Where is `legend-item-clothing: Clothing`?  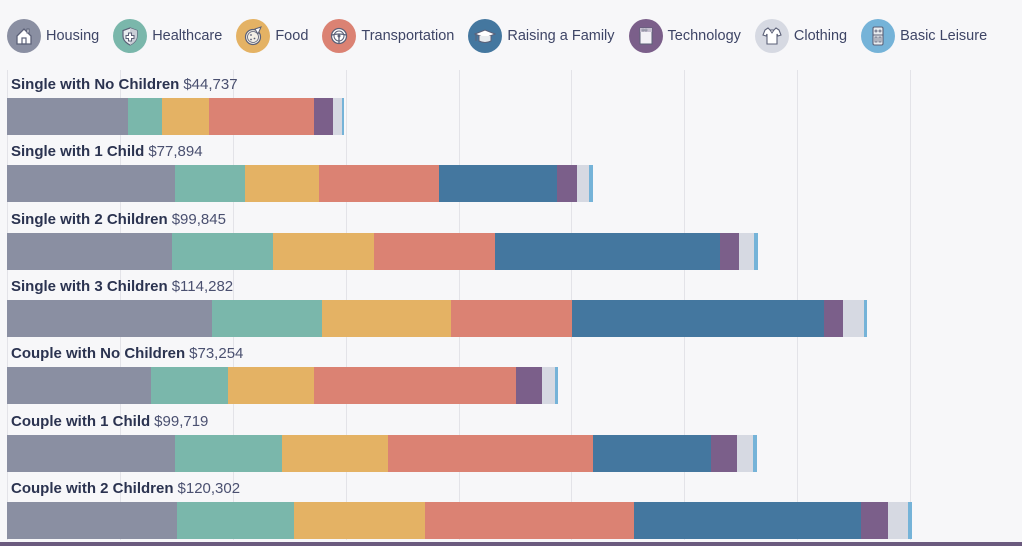 legend-item-clothing: Clothing is located at coordinates (801, 36).